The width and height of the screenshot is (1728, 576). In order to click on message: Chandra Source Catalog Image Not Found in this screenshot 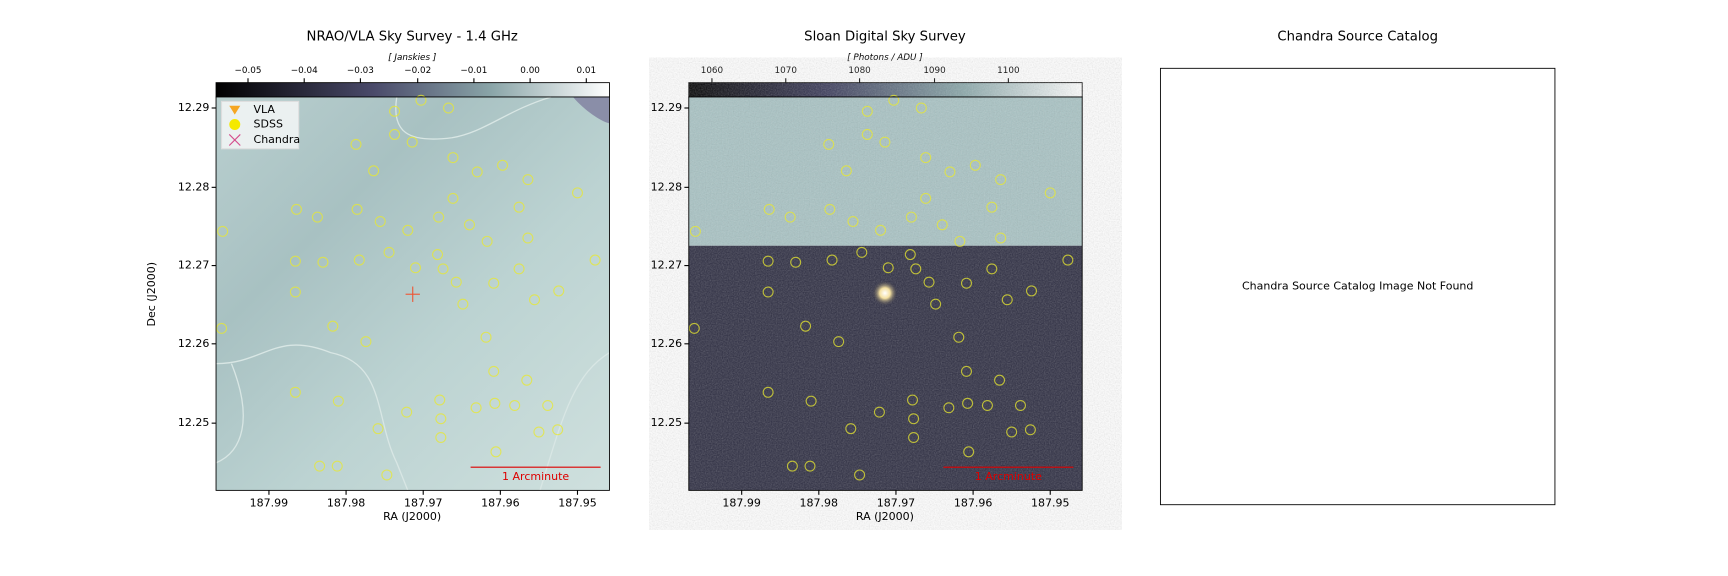, I will do `click(1357, 286)`.